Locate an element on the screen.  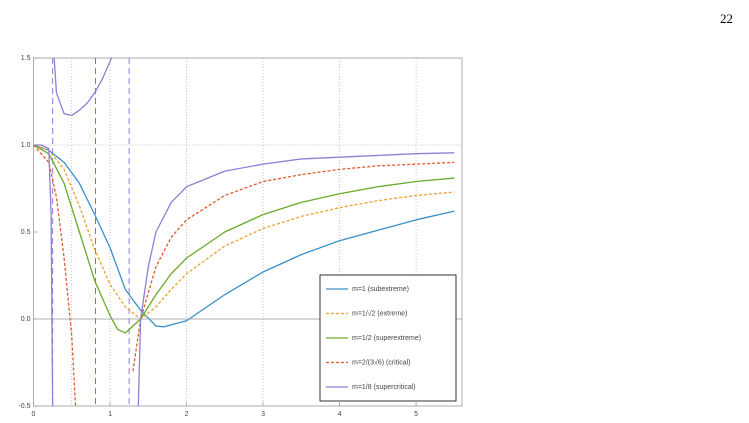
y-tick-label: 1.0 is located at coordinates (26, 145).